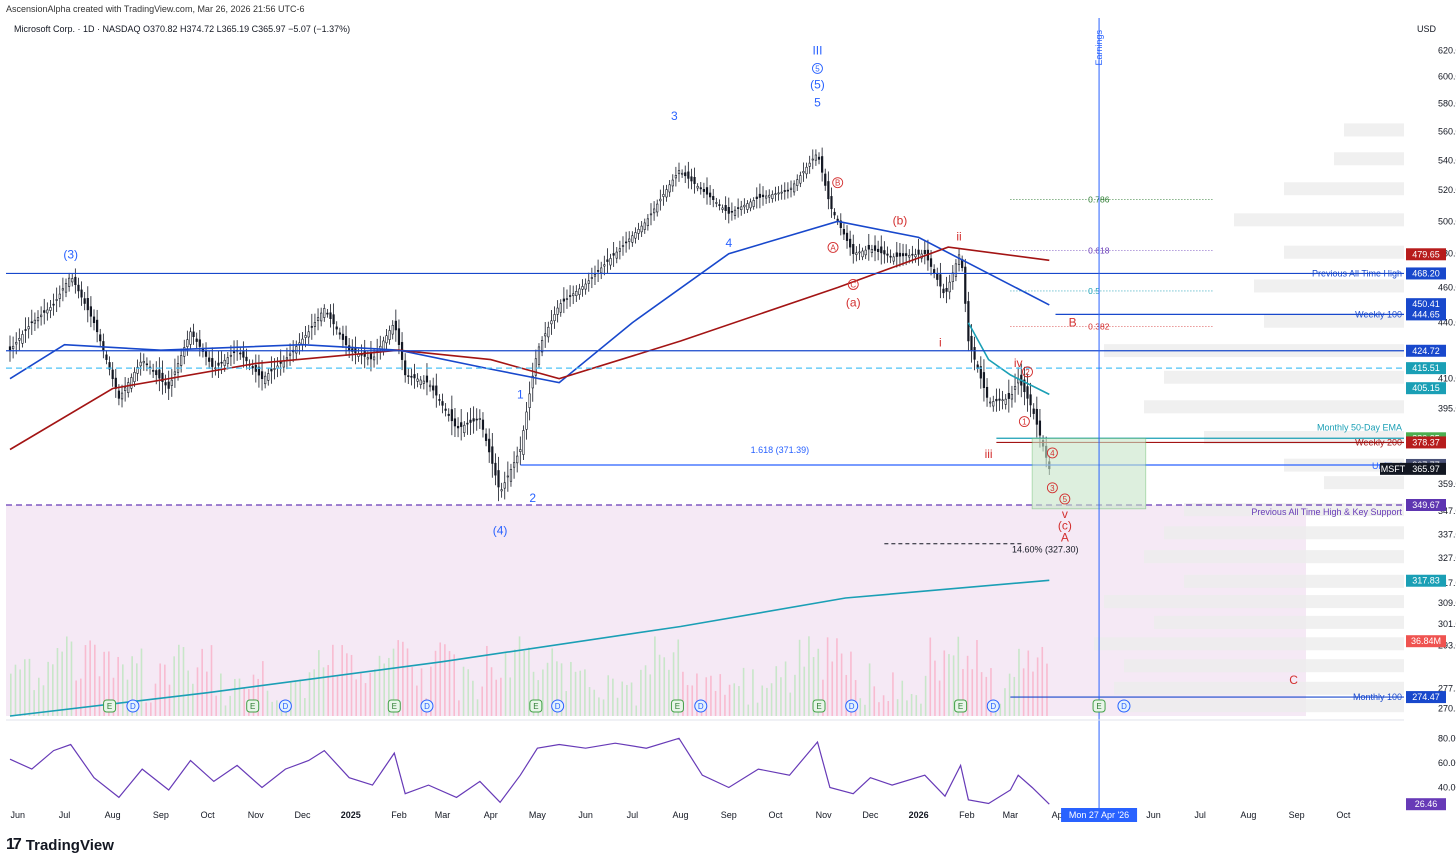 The image size is (1456, 865). Describe the element at coordinates (1447, 131) in the screenshot. I see `y-axis-tick-label: 560.00` at that location.